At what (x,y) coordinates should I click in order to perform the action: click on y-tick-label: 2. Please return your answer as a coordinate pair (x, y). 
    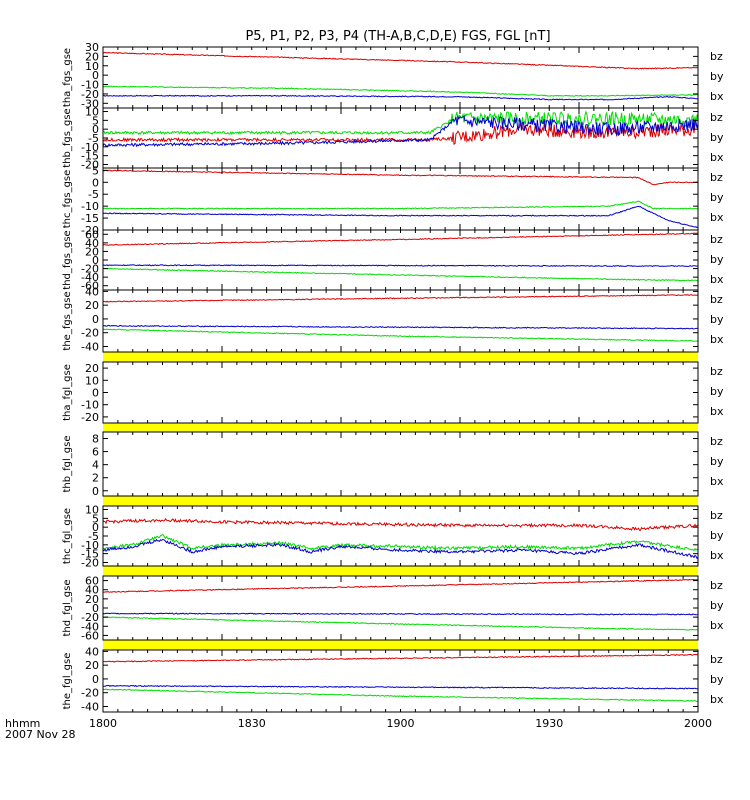
    Looking at the image, I should click on (95, 478).